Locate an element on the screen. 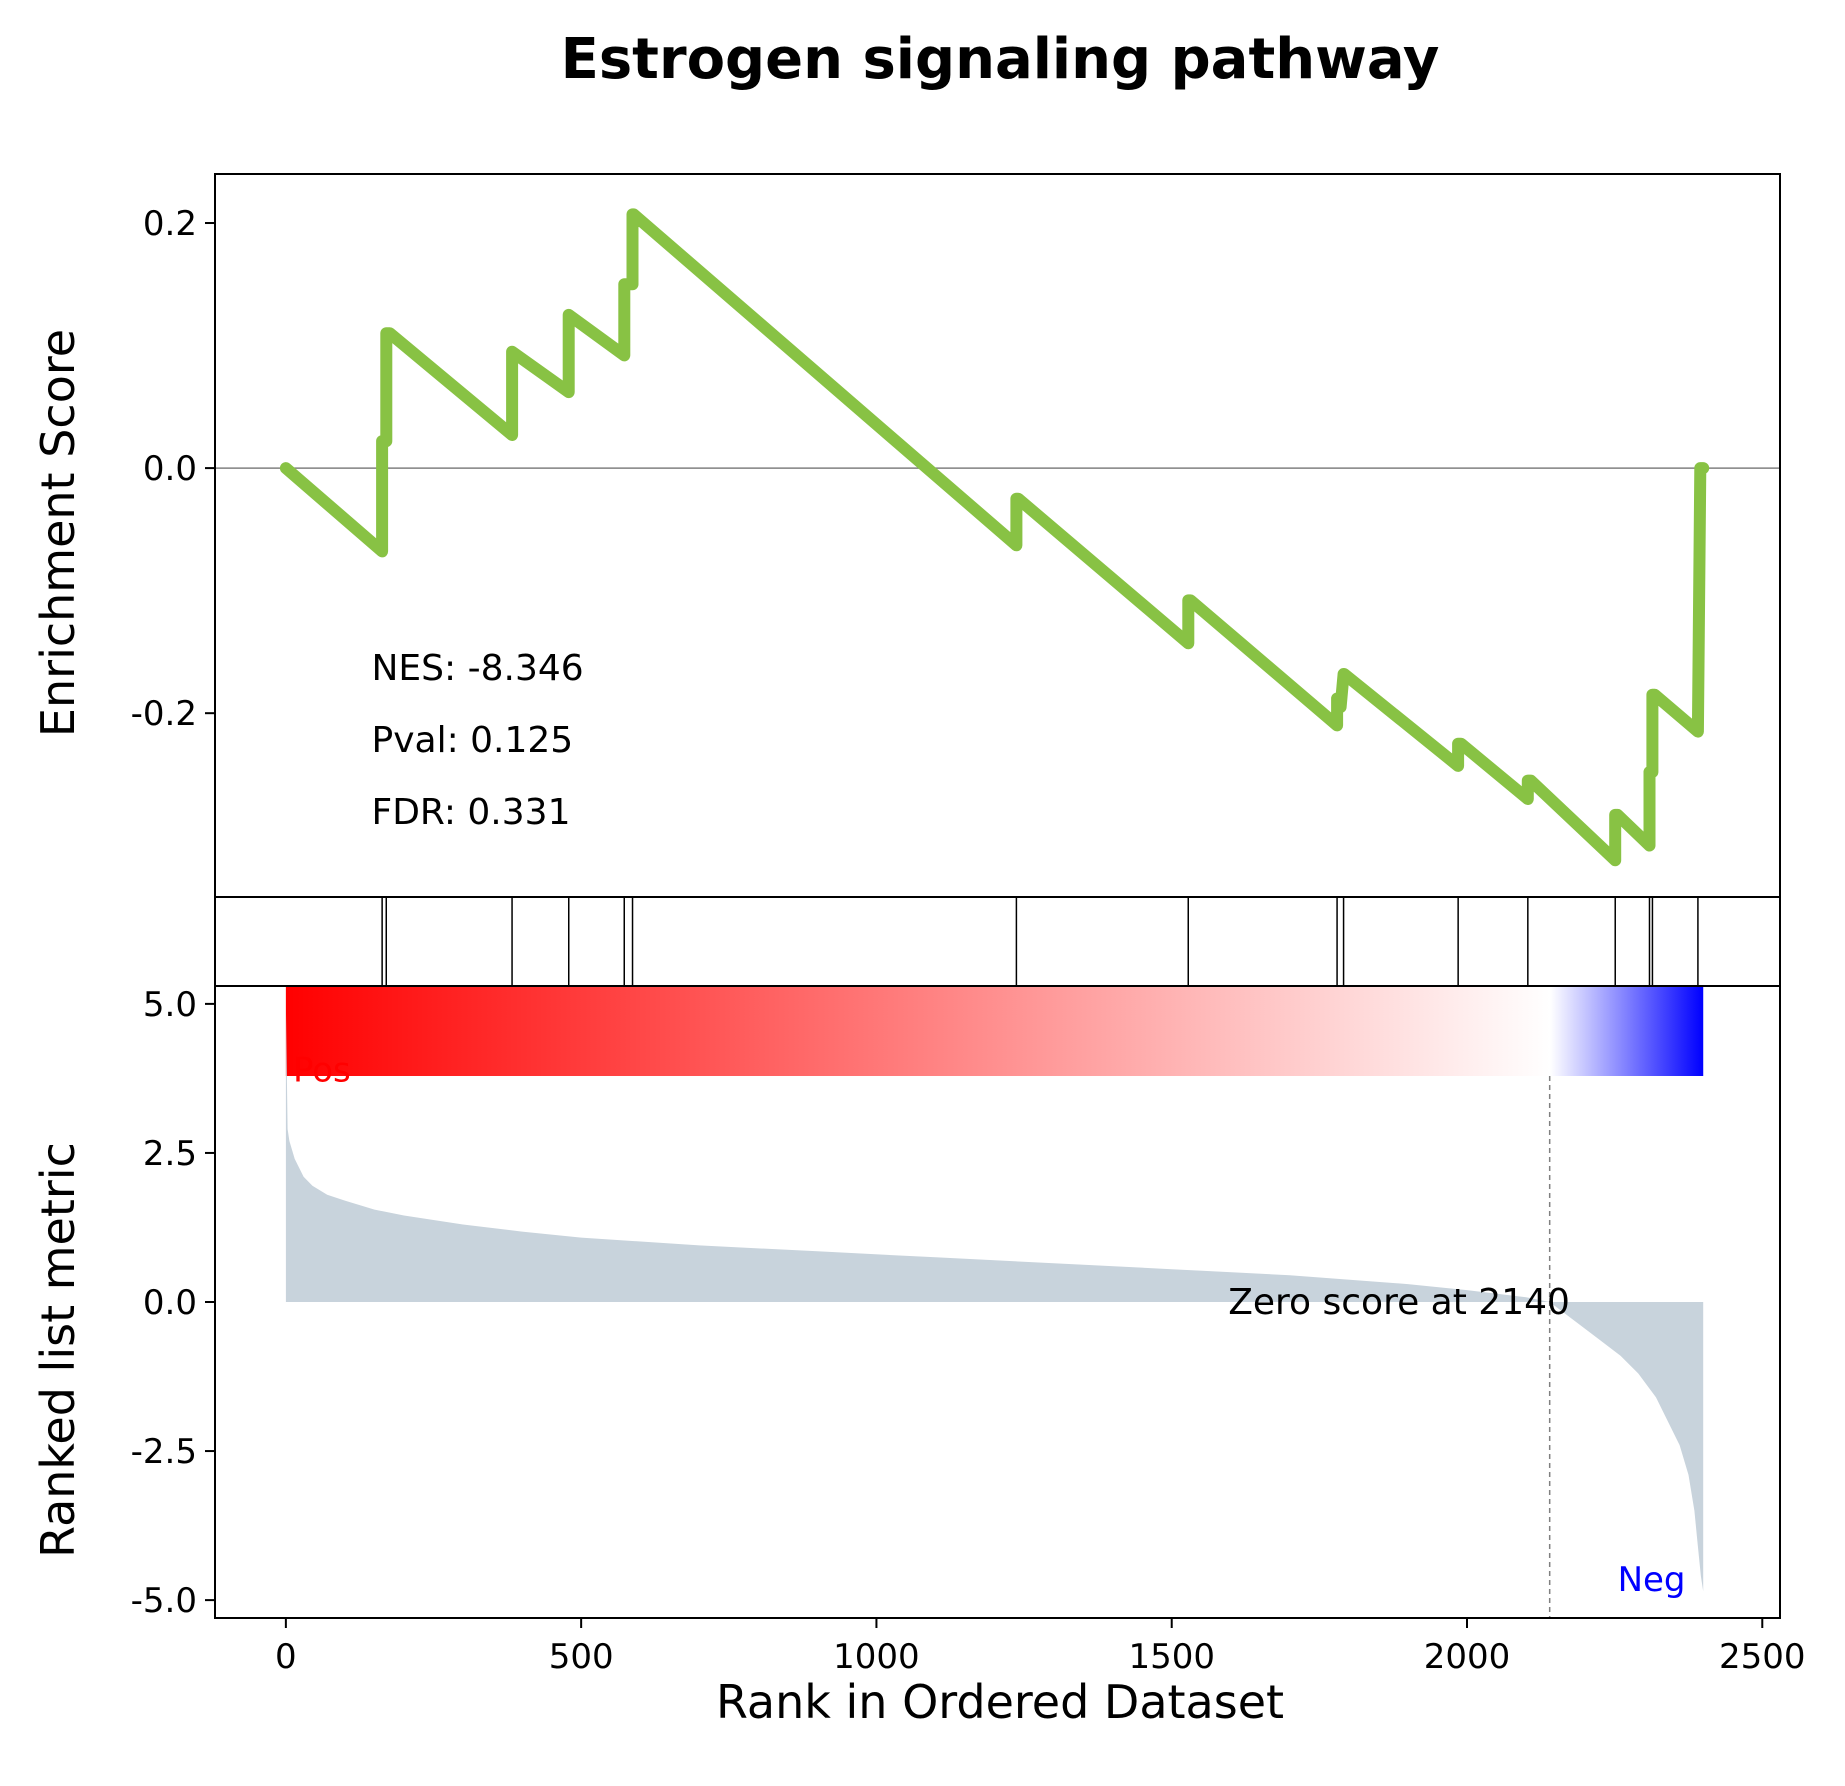  pval-annotation: Pval: 0.125 is located at coordinates (473, 740).